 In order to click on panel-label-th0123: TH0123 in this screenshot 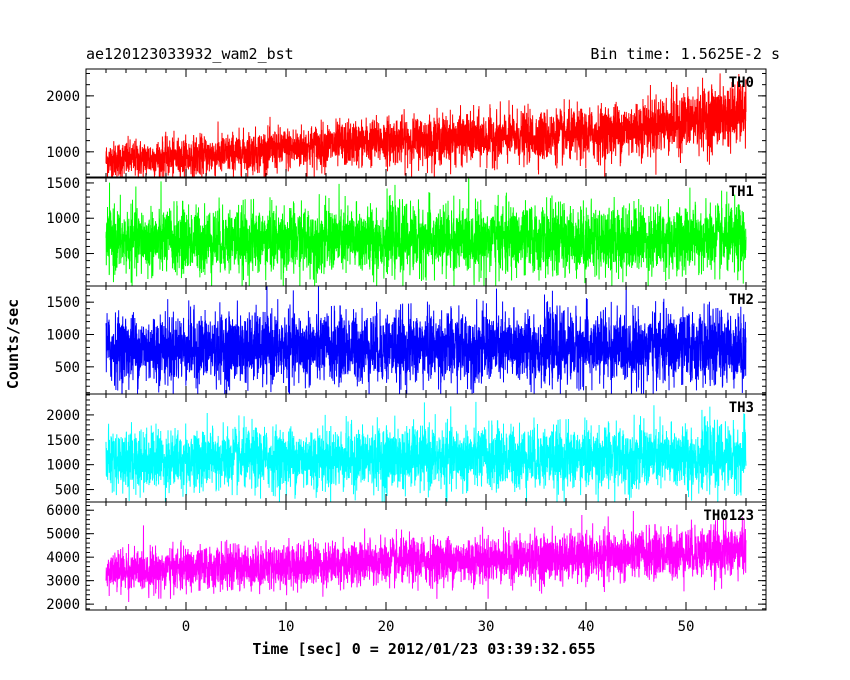, I will do `click(728, 516)`.